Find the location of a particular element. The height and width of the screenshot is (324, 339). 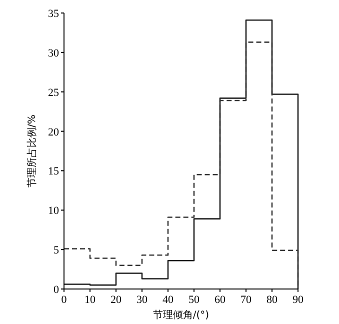

x-tick-label: 10 is located at coordinates (90, 300).